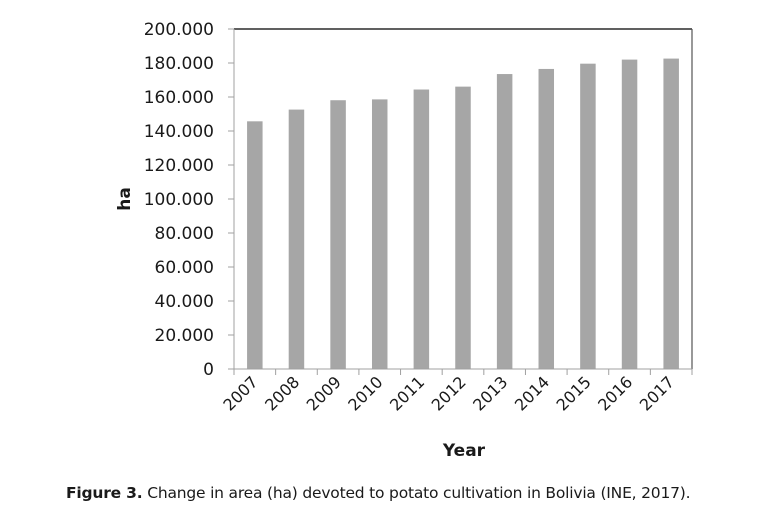 The image size is (776, 519). What do you see at coordinates (615, 393) in the screenshot?
I see `x-tick-label-2016: 2016` at bounding box center [615, 393].